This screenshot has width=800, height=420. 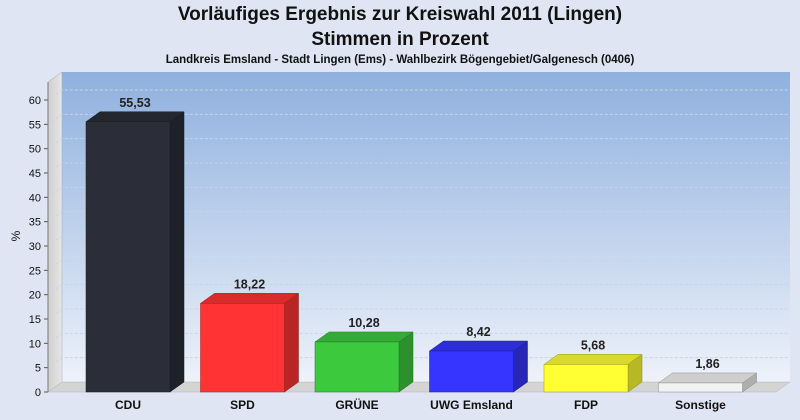 I want to click on x-tick-label: SPD, so click(x=242, y=405).